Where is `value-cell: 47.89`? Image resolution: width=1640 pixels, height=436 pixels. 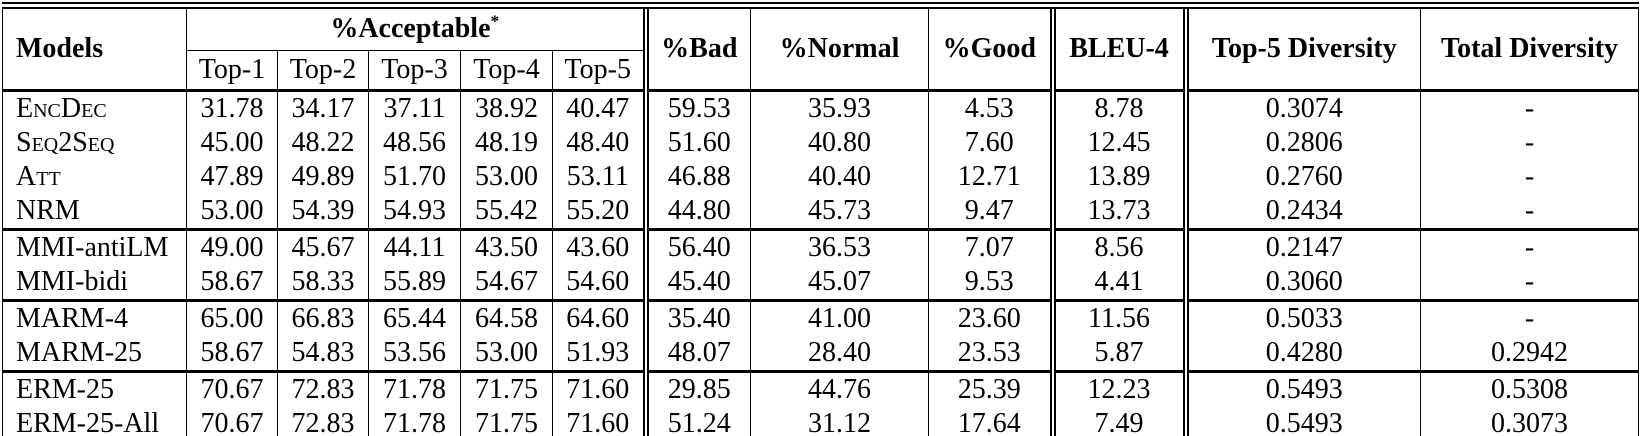 value-cell: 47.89 is located at coordinates (232, 177).